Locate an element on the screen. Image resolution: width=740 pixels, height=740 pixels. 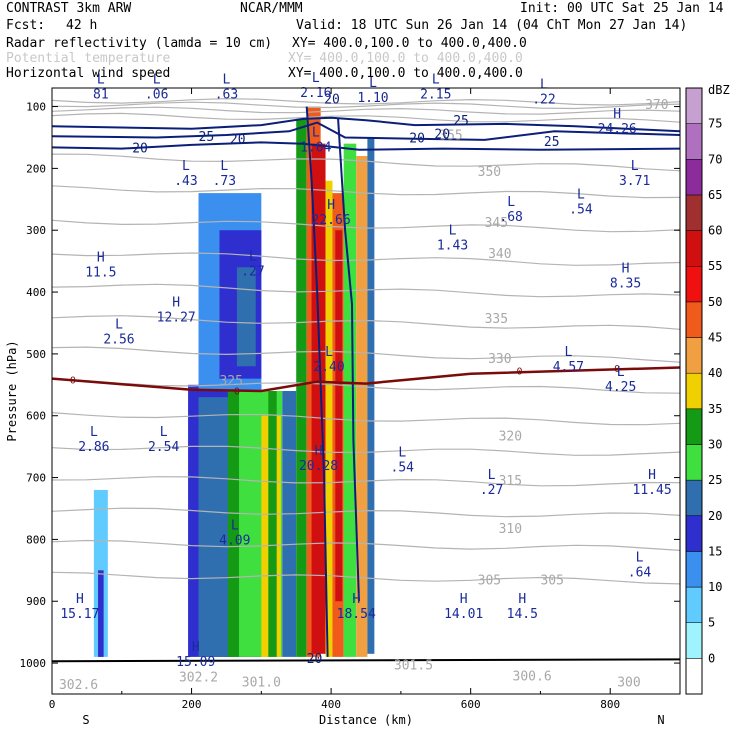
extremum-value: .43 is located at coordinates (185, 181).